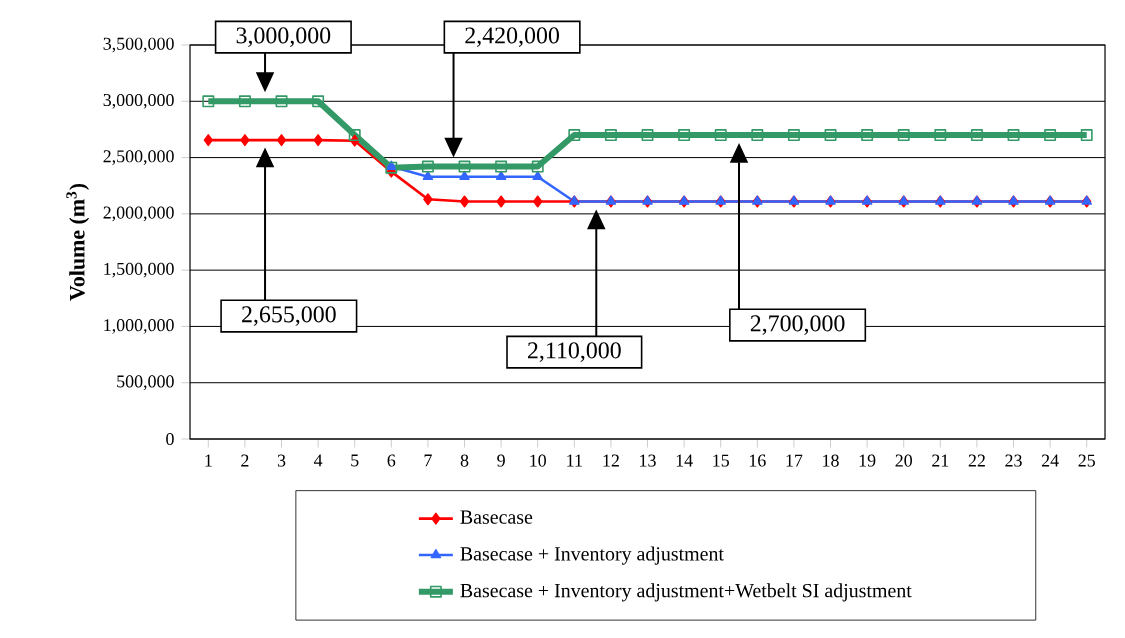 The width and height of the screenshot is (1125, 638). What do you see at coordinates (1086, 460) in the screenshot?
I see `x-tick-label: 25` at bounding box center [1086, 460].